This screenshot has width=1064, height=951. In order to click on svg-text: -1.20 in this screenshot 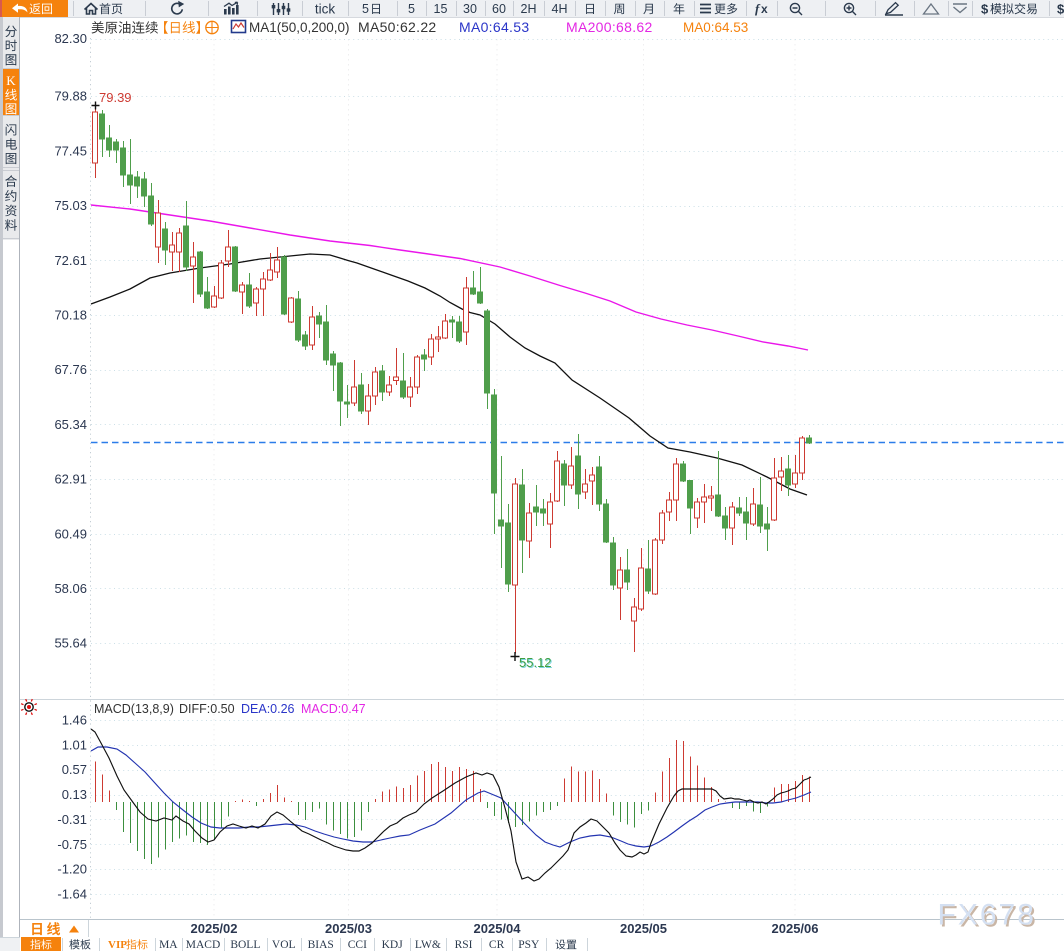, I will do `click(72, 869)`.